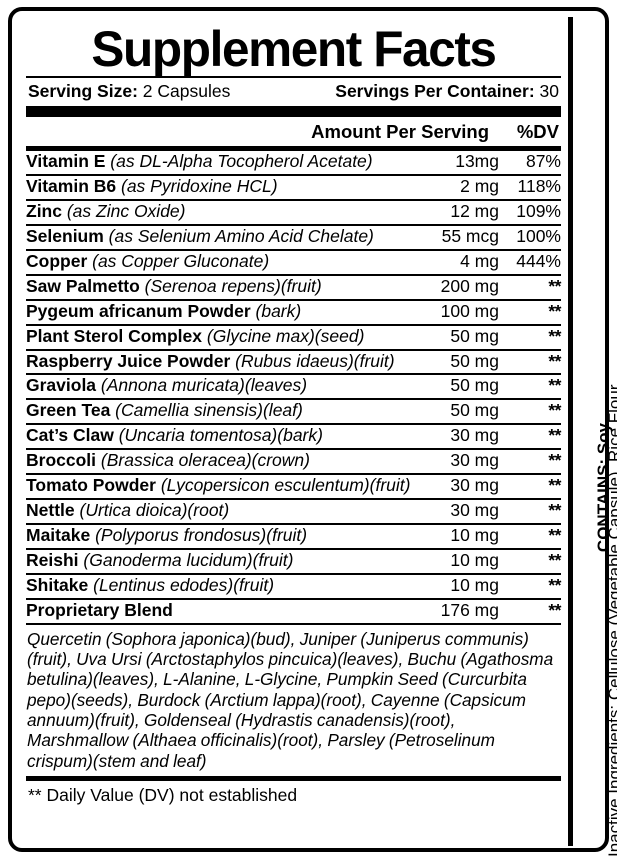  Describe the element at coordinates (66, 161) in the screenshot. I see `nutrient-name: Vitamin E` at that location.